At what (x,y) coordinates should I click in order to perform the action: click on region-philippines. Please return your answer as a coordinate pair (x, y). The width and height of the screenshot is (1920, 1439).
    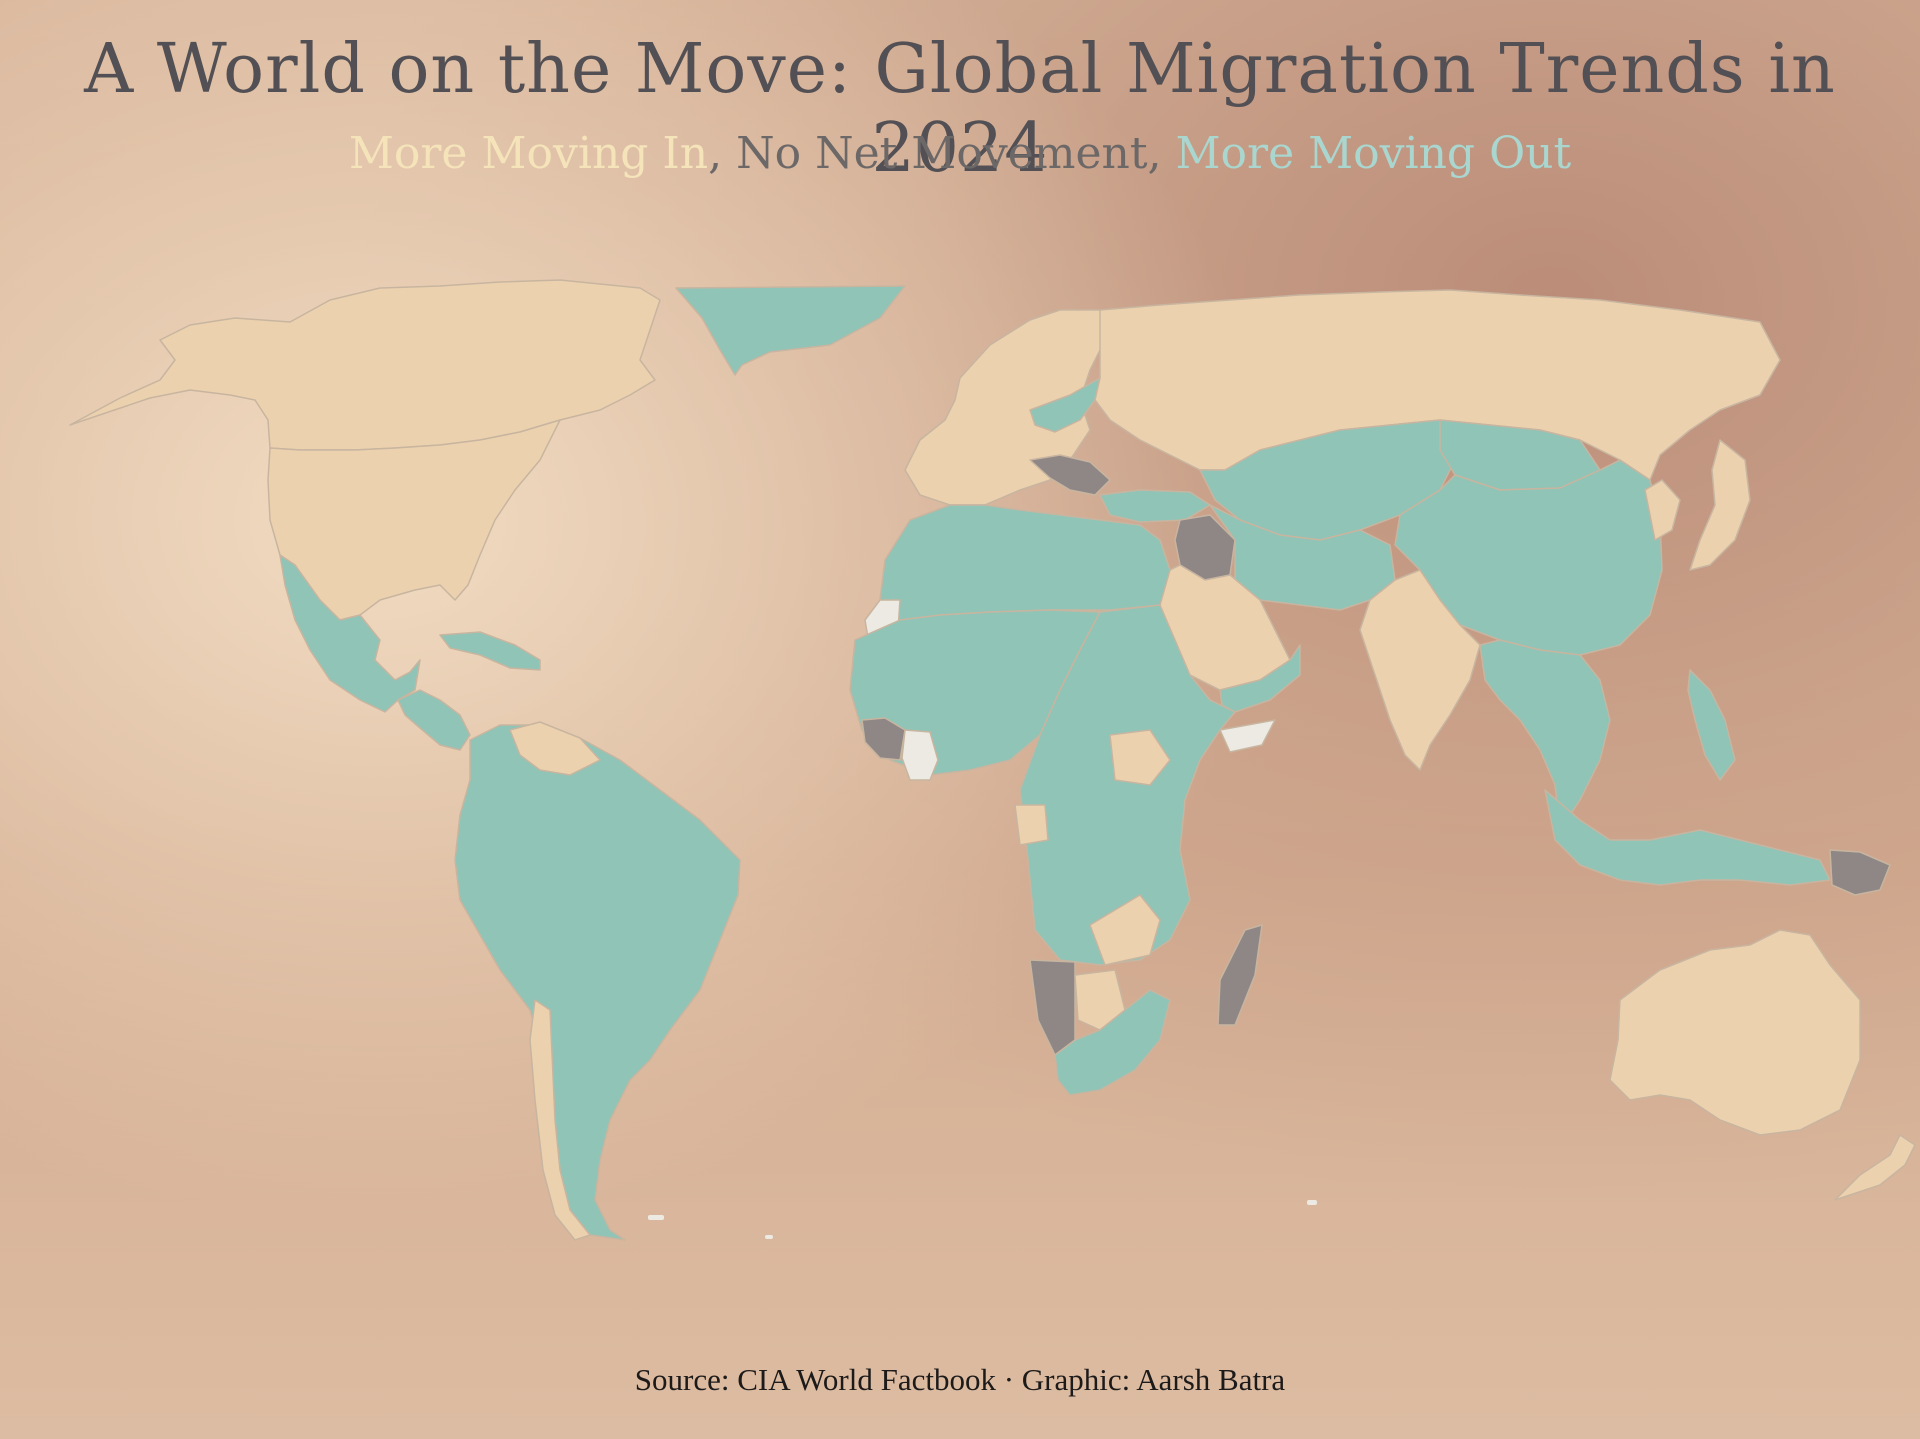
    Looking at the image, I should click on (1711, 725).